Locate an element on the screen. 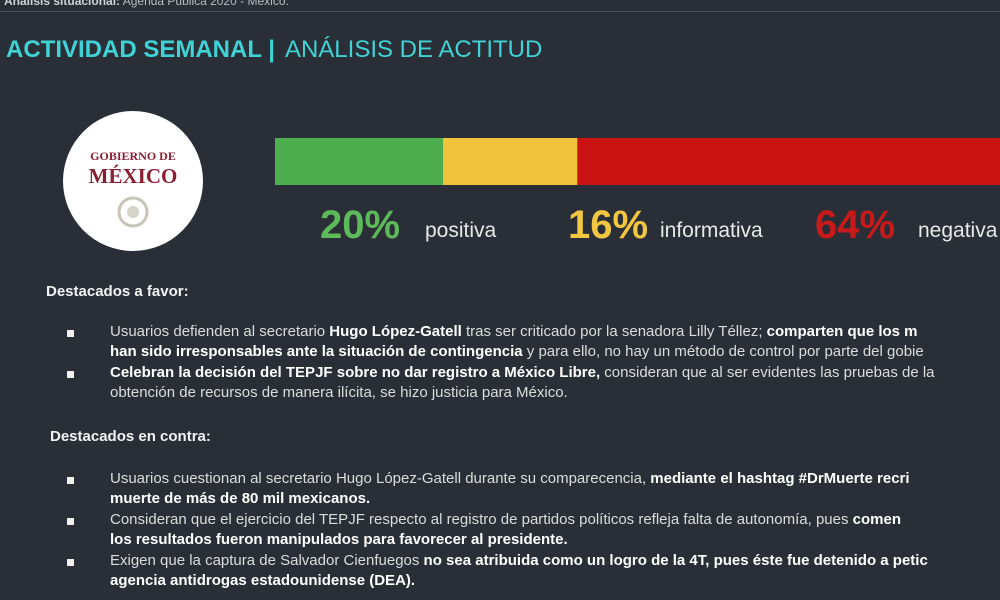  section-heading: Destacados en contra: is located at coordinates (130, 436).